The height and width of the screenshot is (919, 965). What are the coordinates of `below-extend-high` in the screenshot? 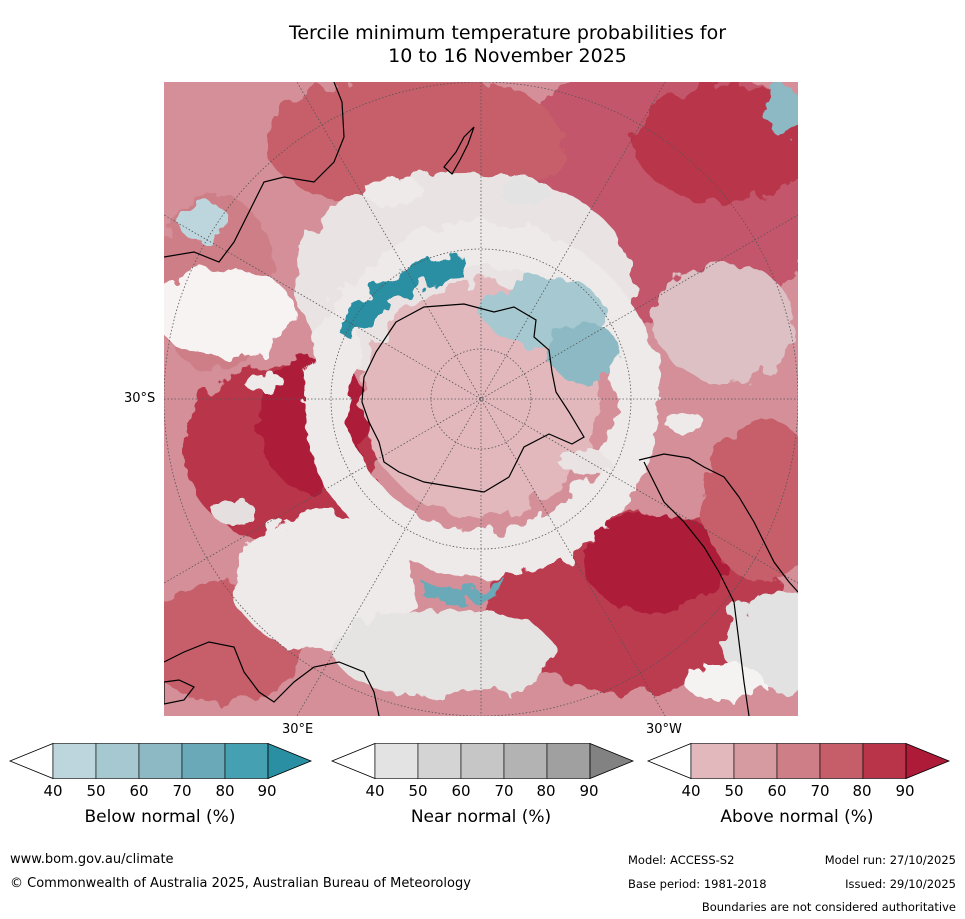 It's located at (290, 761).